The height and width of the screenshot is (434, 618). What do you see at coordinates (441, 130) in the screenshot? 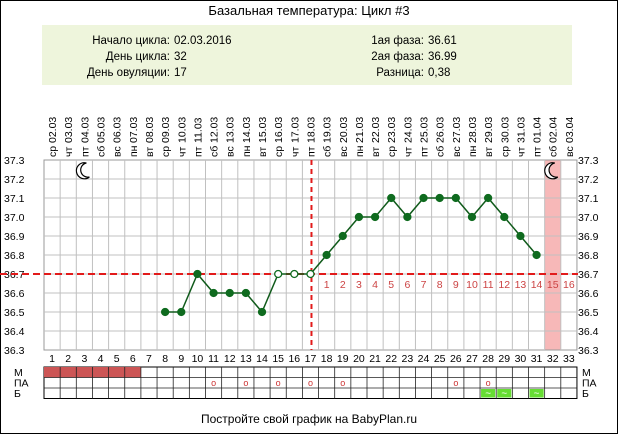
I see `date-label: 26.03` at bounding box center [441, 130].